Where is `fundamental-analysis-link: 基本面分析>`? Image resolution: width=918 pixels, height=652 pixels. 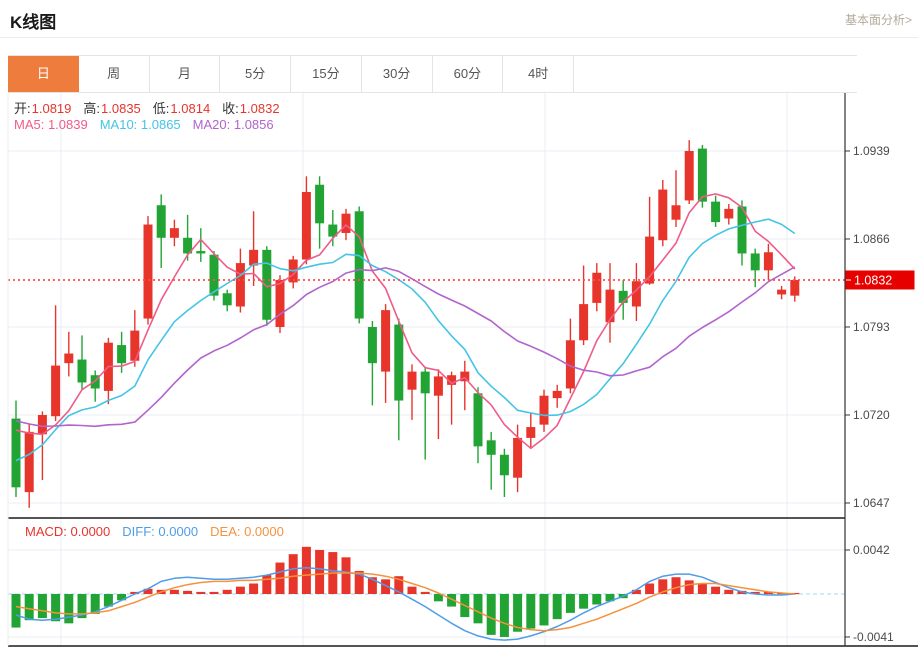 fundamental-analysis-link: 基本面分析> is located at coordinates (878, 20).